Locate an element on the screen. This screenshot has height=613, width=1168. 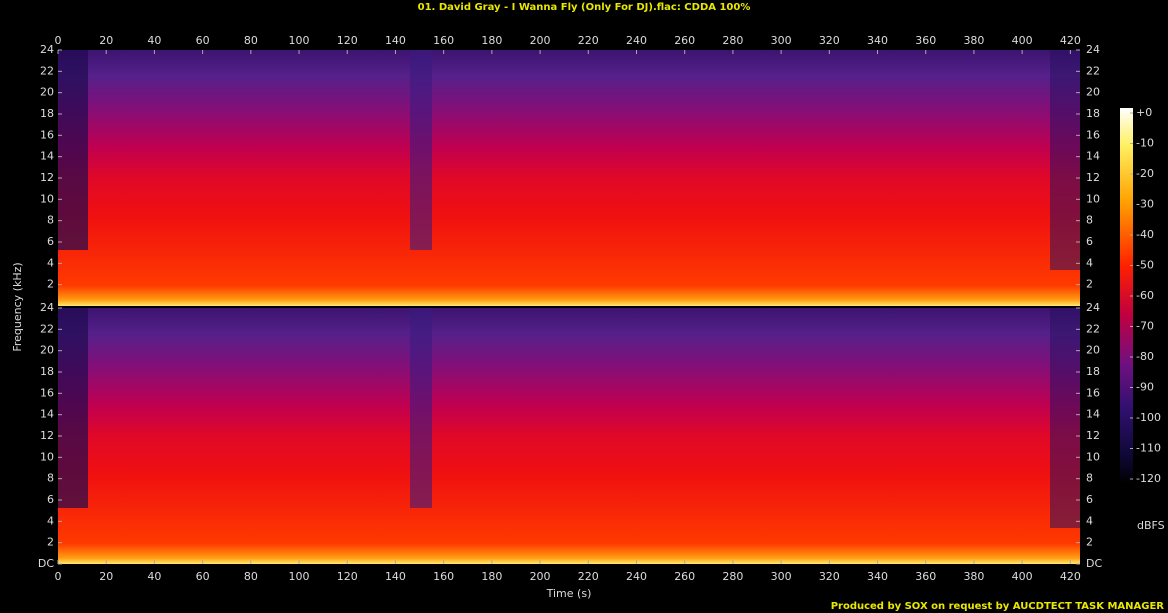
colorbar-tick-label: +0 is located at coordinates (1144, 112).